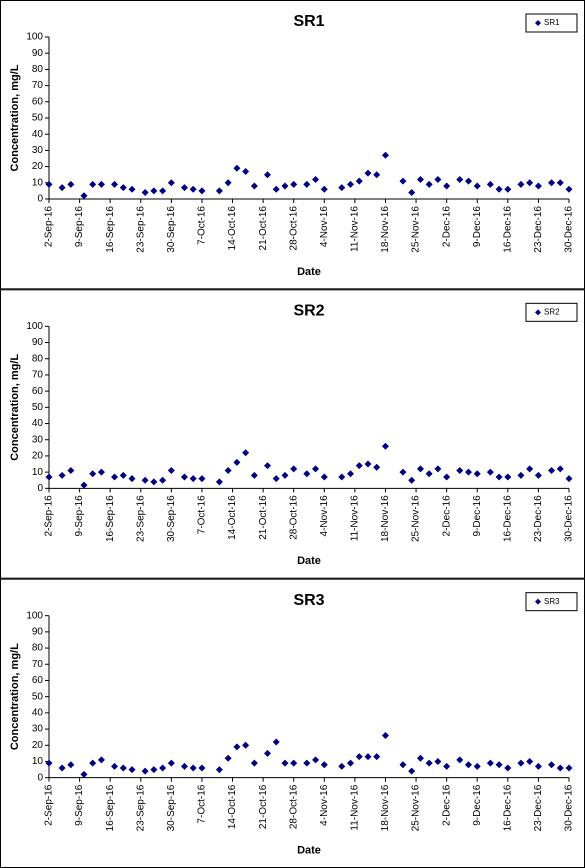 Image resolution: width=585 pixels, height=868 pixels. What do you see at coordinates (79, 227) in the screenshot?
I see `x-tick-label: 9-Sep-16` at bounding box center [79, 227].